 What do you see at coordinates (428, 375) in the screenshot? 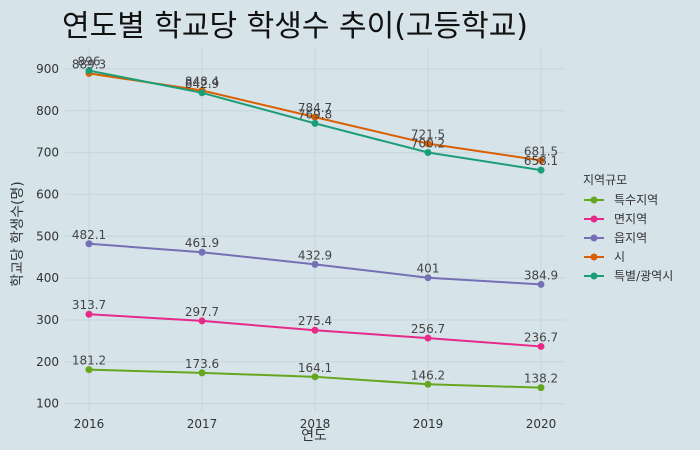
I see `data-label: 146.2` at bounding box center [428, 375].